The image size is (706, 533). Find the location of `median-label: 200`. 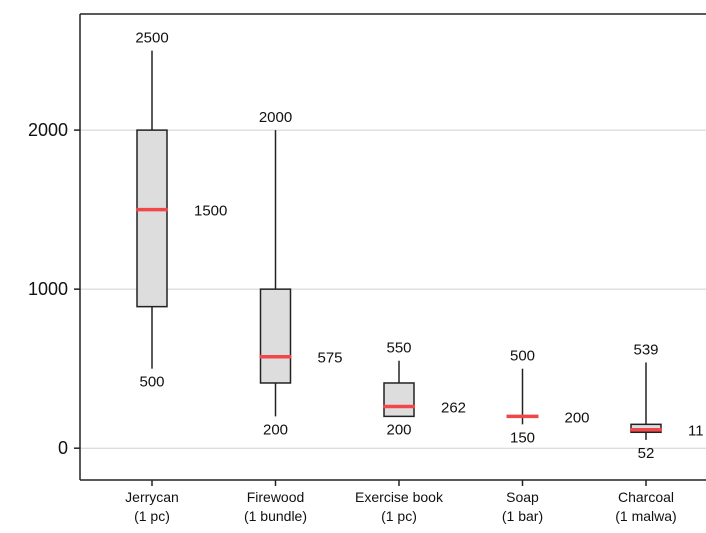

median-label: 200 is located at coordinates (577, 417).